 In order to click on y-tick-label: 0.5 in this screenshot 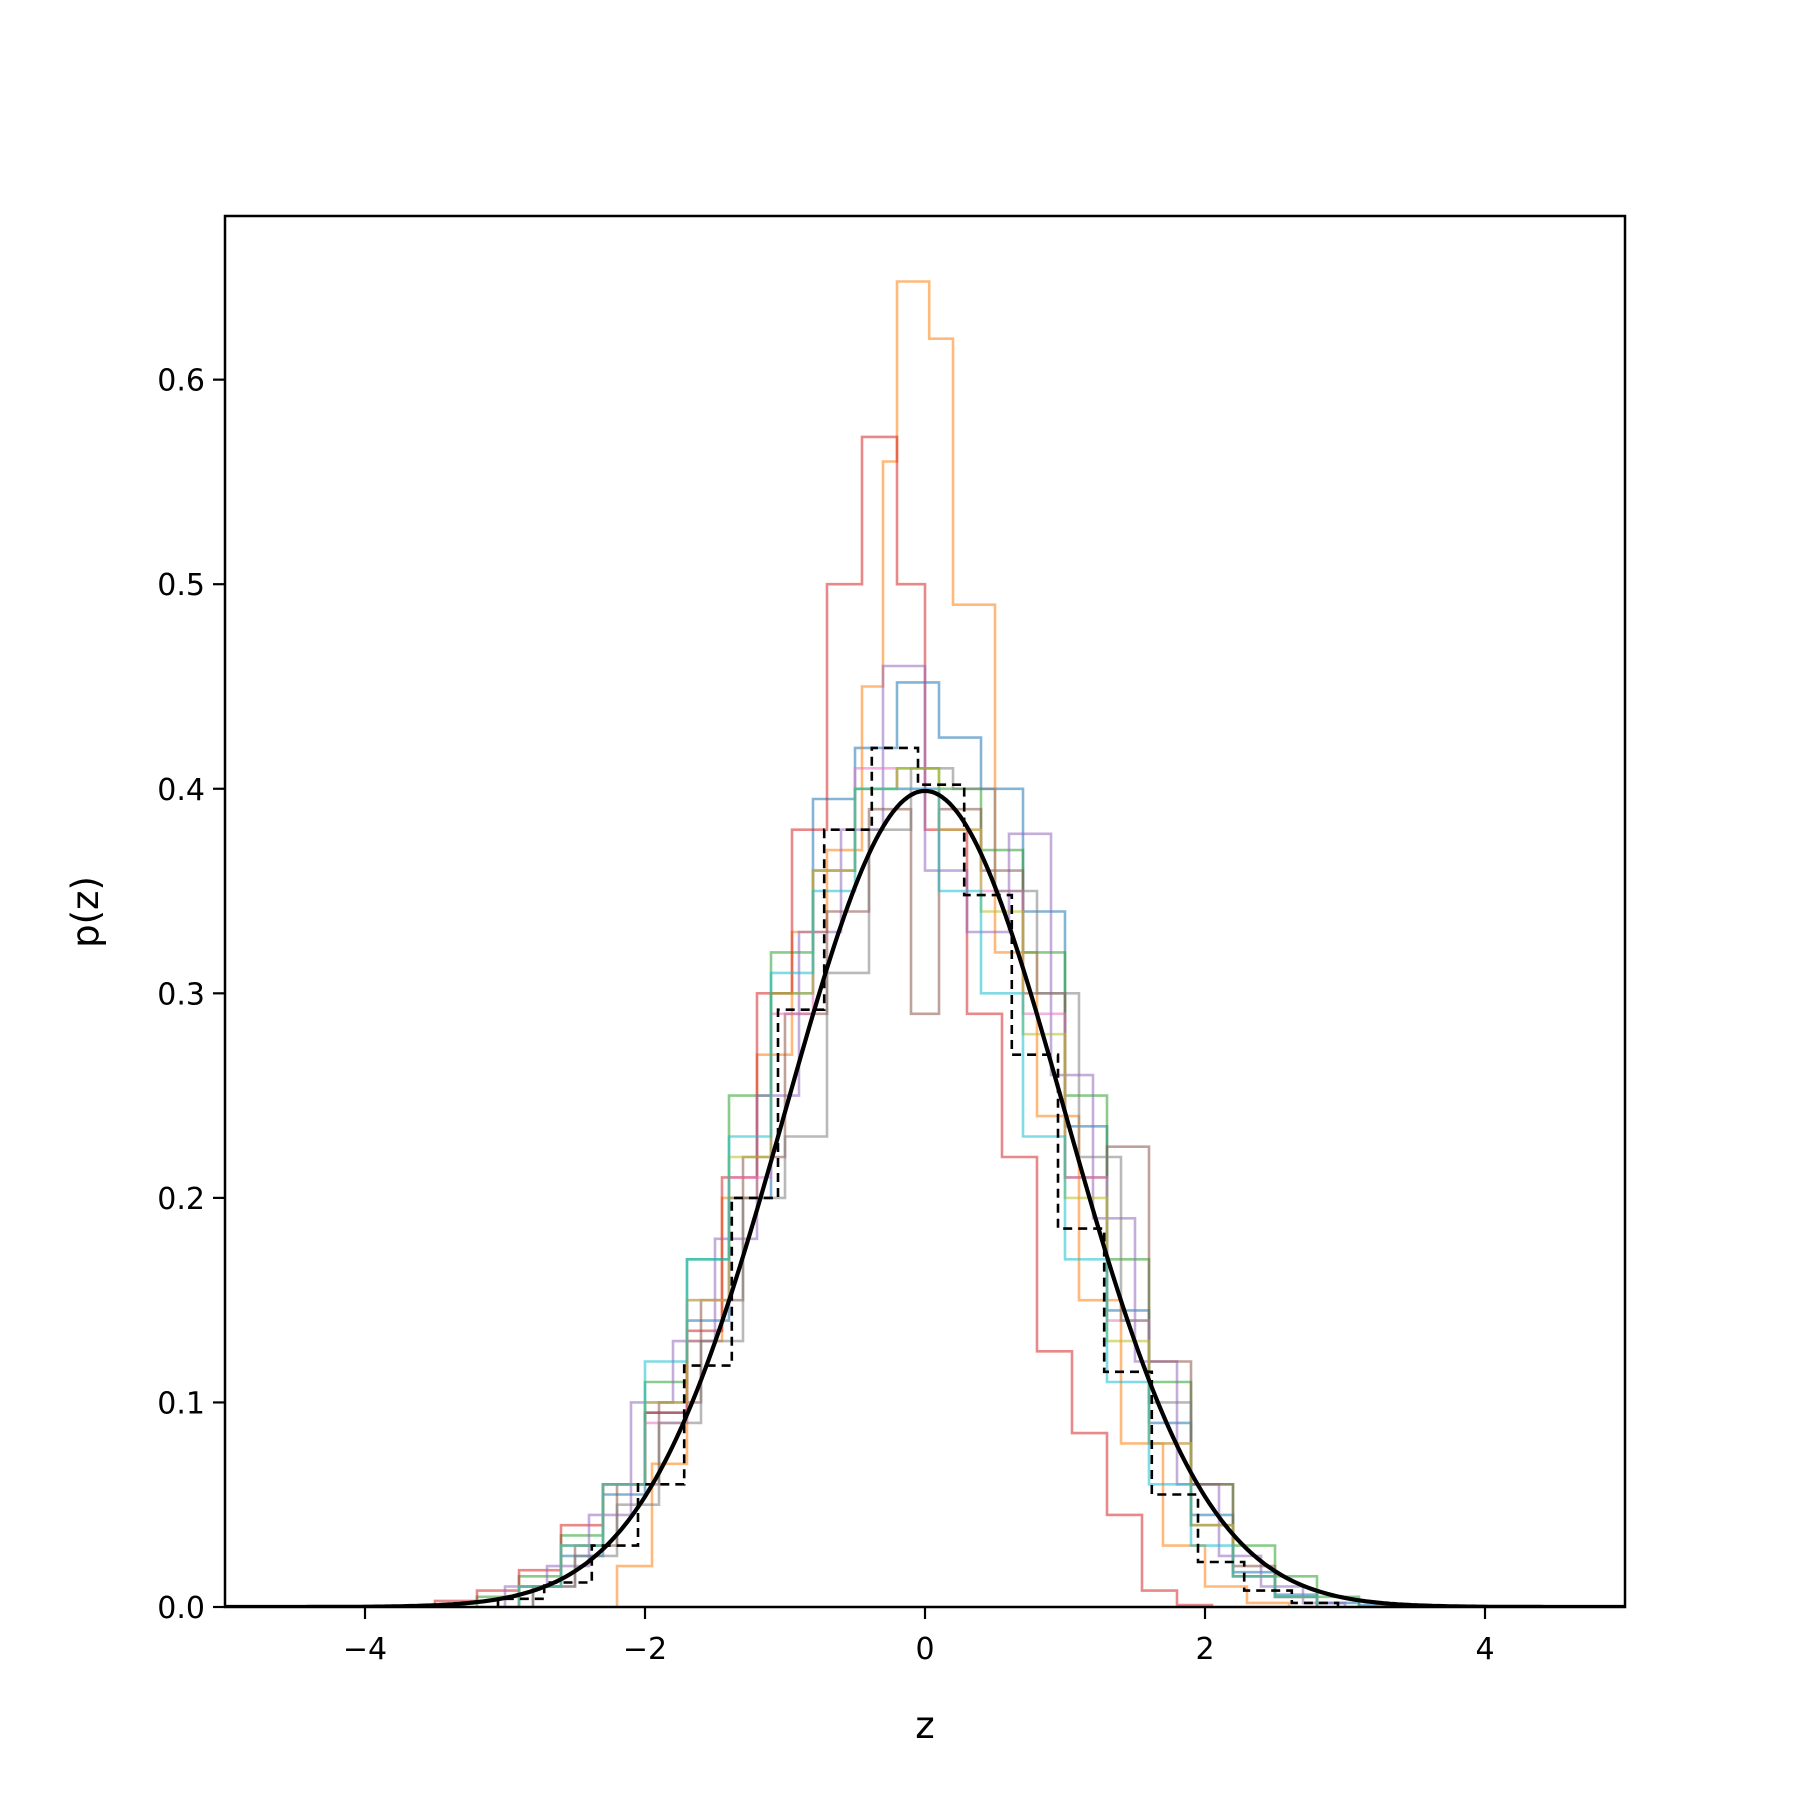, I will do `click(181, 585)`.